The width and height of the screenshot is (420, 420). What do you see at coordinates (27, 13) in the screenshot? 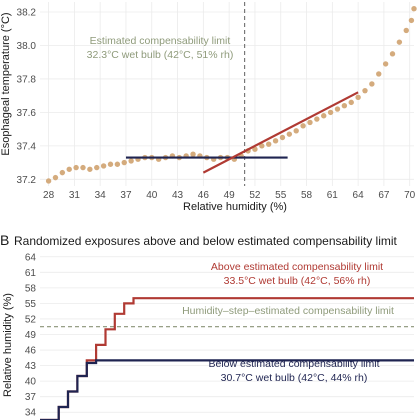
I see `panel-a-y-tick-label: 38.2` at bounding box center [27, 13].